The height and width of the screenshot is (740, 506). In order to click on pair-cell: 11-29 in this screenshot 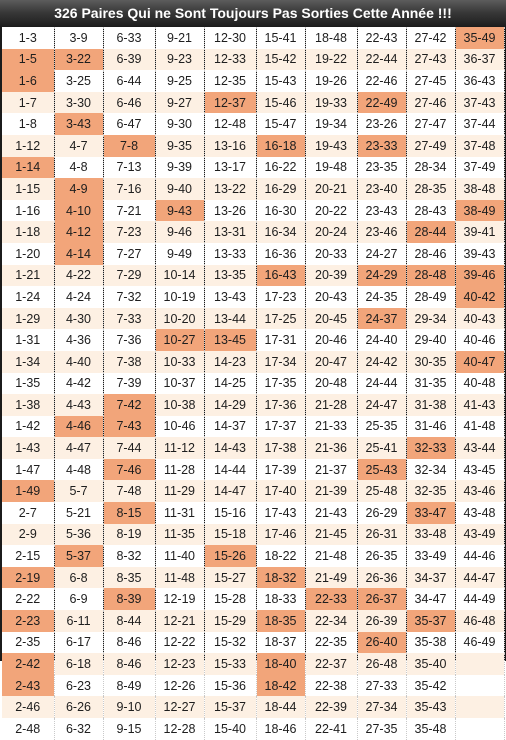, I will do `click(180, 491)`.